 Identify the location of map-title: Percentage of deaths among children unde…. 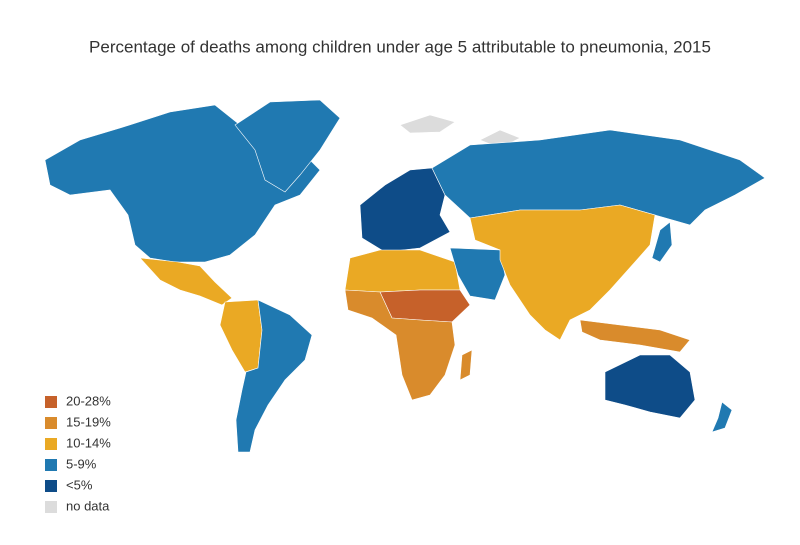
(400, 46).